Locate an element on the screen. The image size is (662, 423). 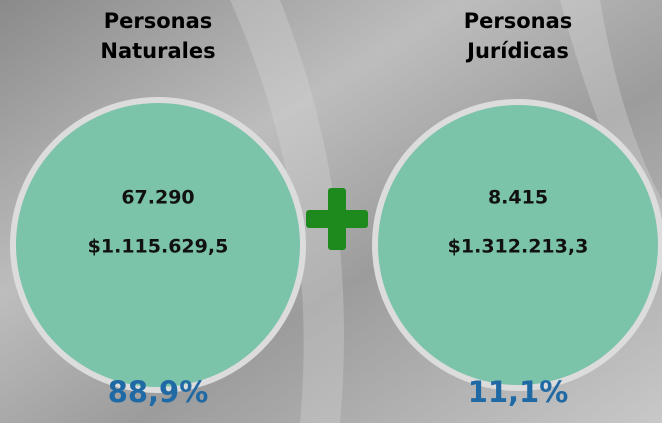
share: 11,1% is located at coordinates (518, 392).